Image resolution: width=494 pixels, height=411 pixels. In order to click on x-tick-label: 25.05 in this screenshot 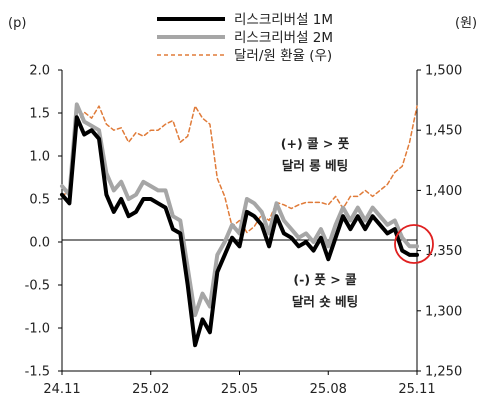, I will do `click(239, 389)`.